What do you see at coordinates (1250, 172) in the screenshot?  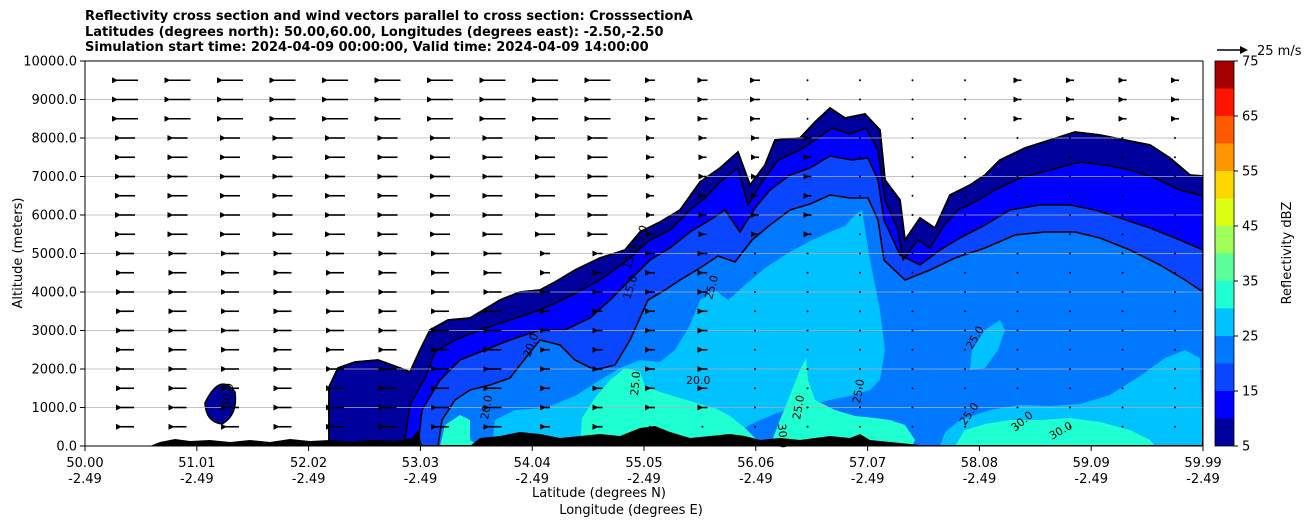 I see `colorbar-tick-label: 55` at bounding box center [1250, 172].